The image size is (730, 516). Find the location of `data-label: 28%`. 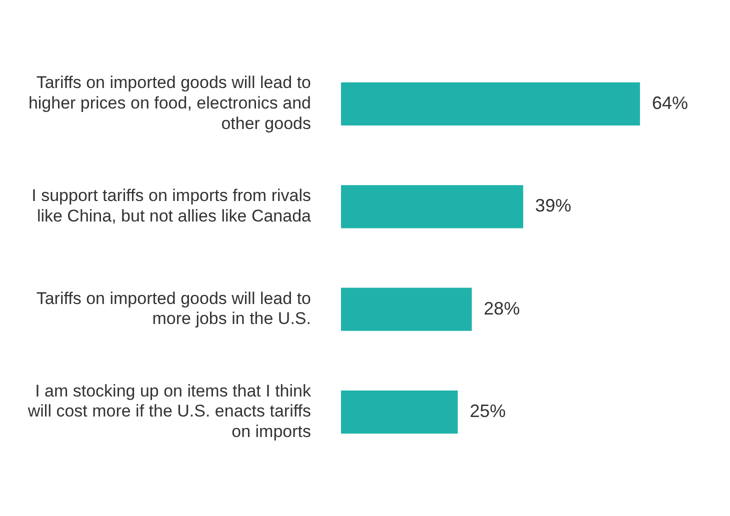

data-label: 28% is located at coordinates (502, 308).